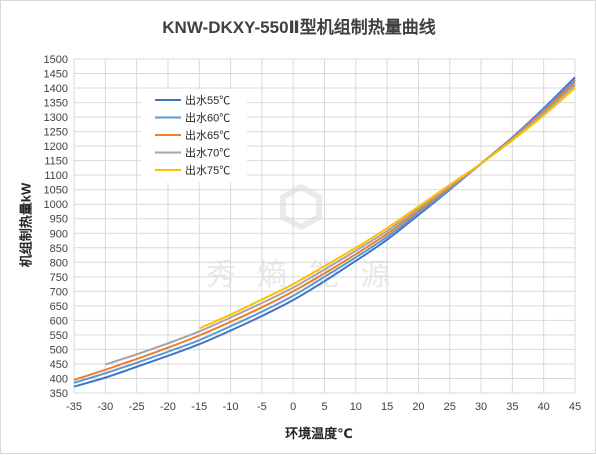  I want to click on x-tick-label: 15, so click(387, 407).